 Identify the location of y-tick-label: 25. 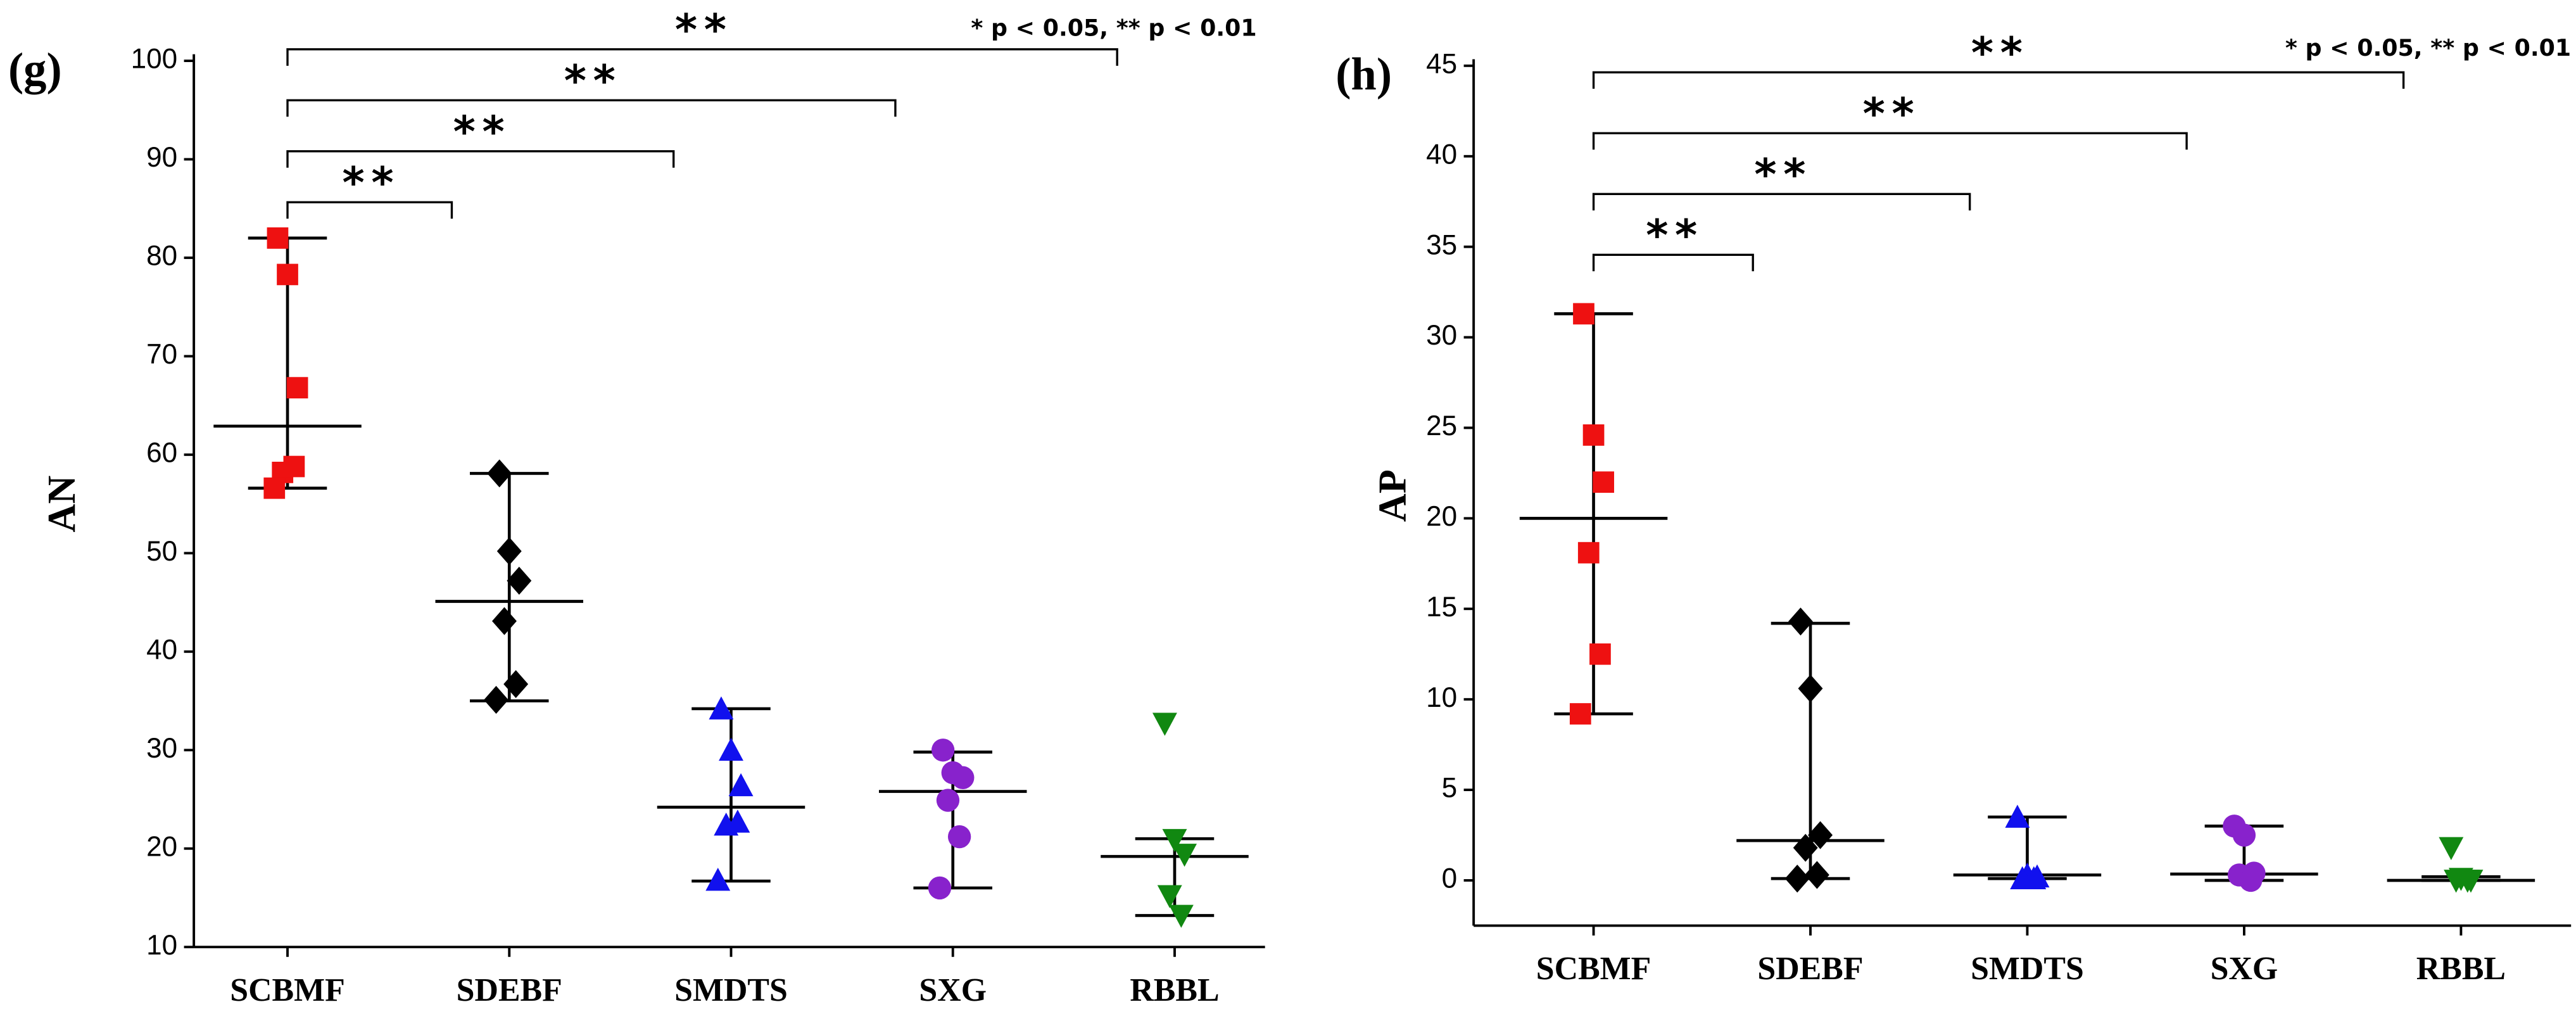
(1441, 426).